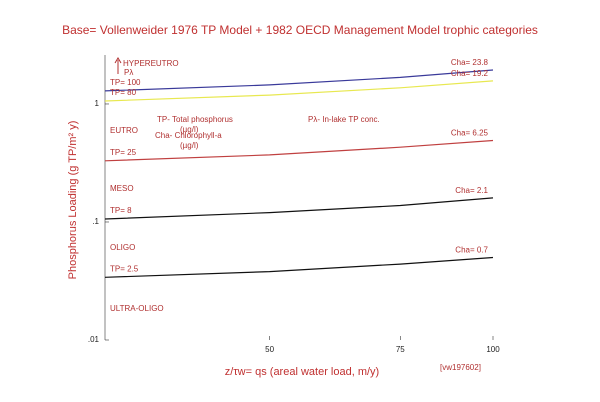 The width and height of the screenshot is (600, 402). I want to click on series-label: Cha= 6.25, so click(470, 133).